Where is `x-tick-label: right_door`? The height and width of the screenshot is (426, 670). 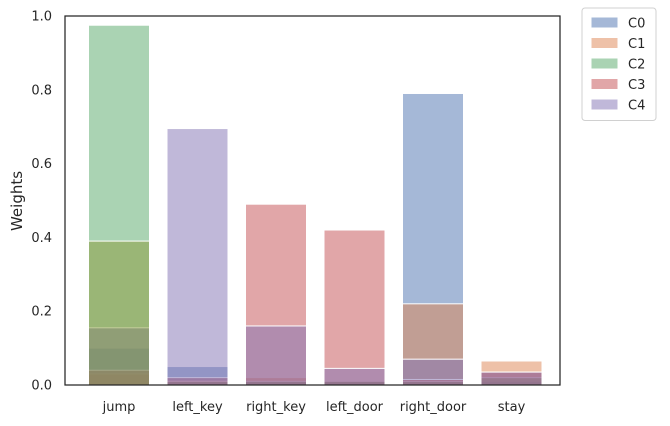 x-tick-label: right_door is located at coordinates (433, 407).